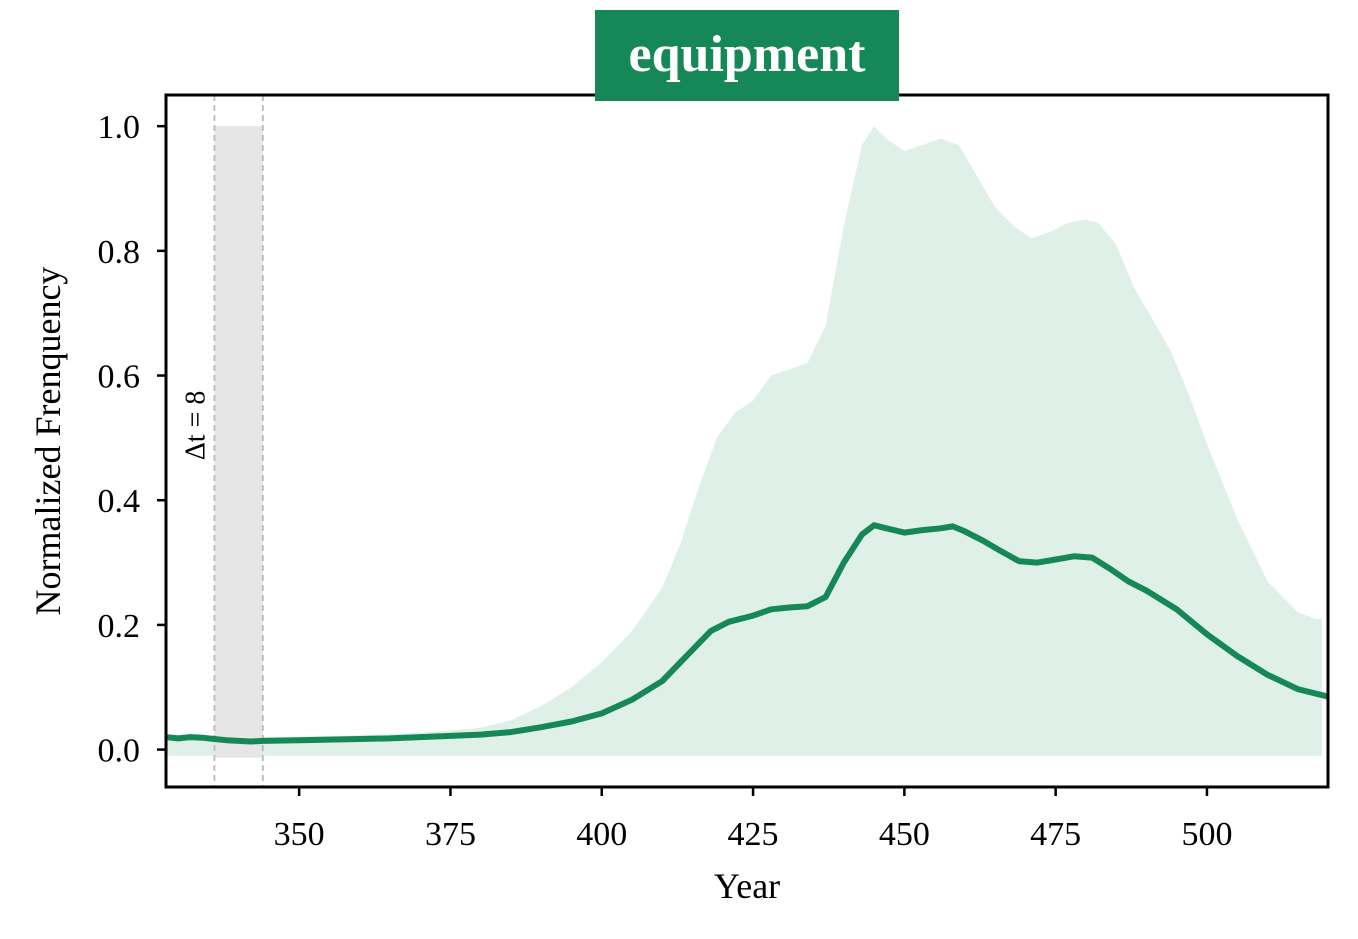 This screenshot has height=939, width=1358. I want to click on x-axis-ticks: 350 375 400 425 450 475 500, so click(753, 820).